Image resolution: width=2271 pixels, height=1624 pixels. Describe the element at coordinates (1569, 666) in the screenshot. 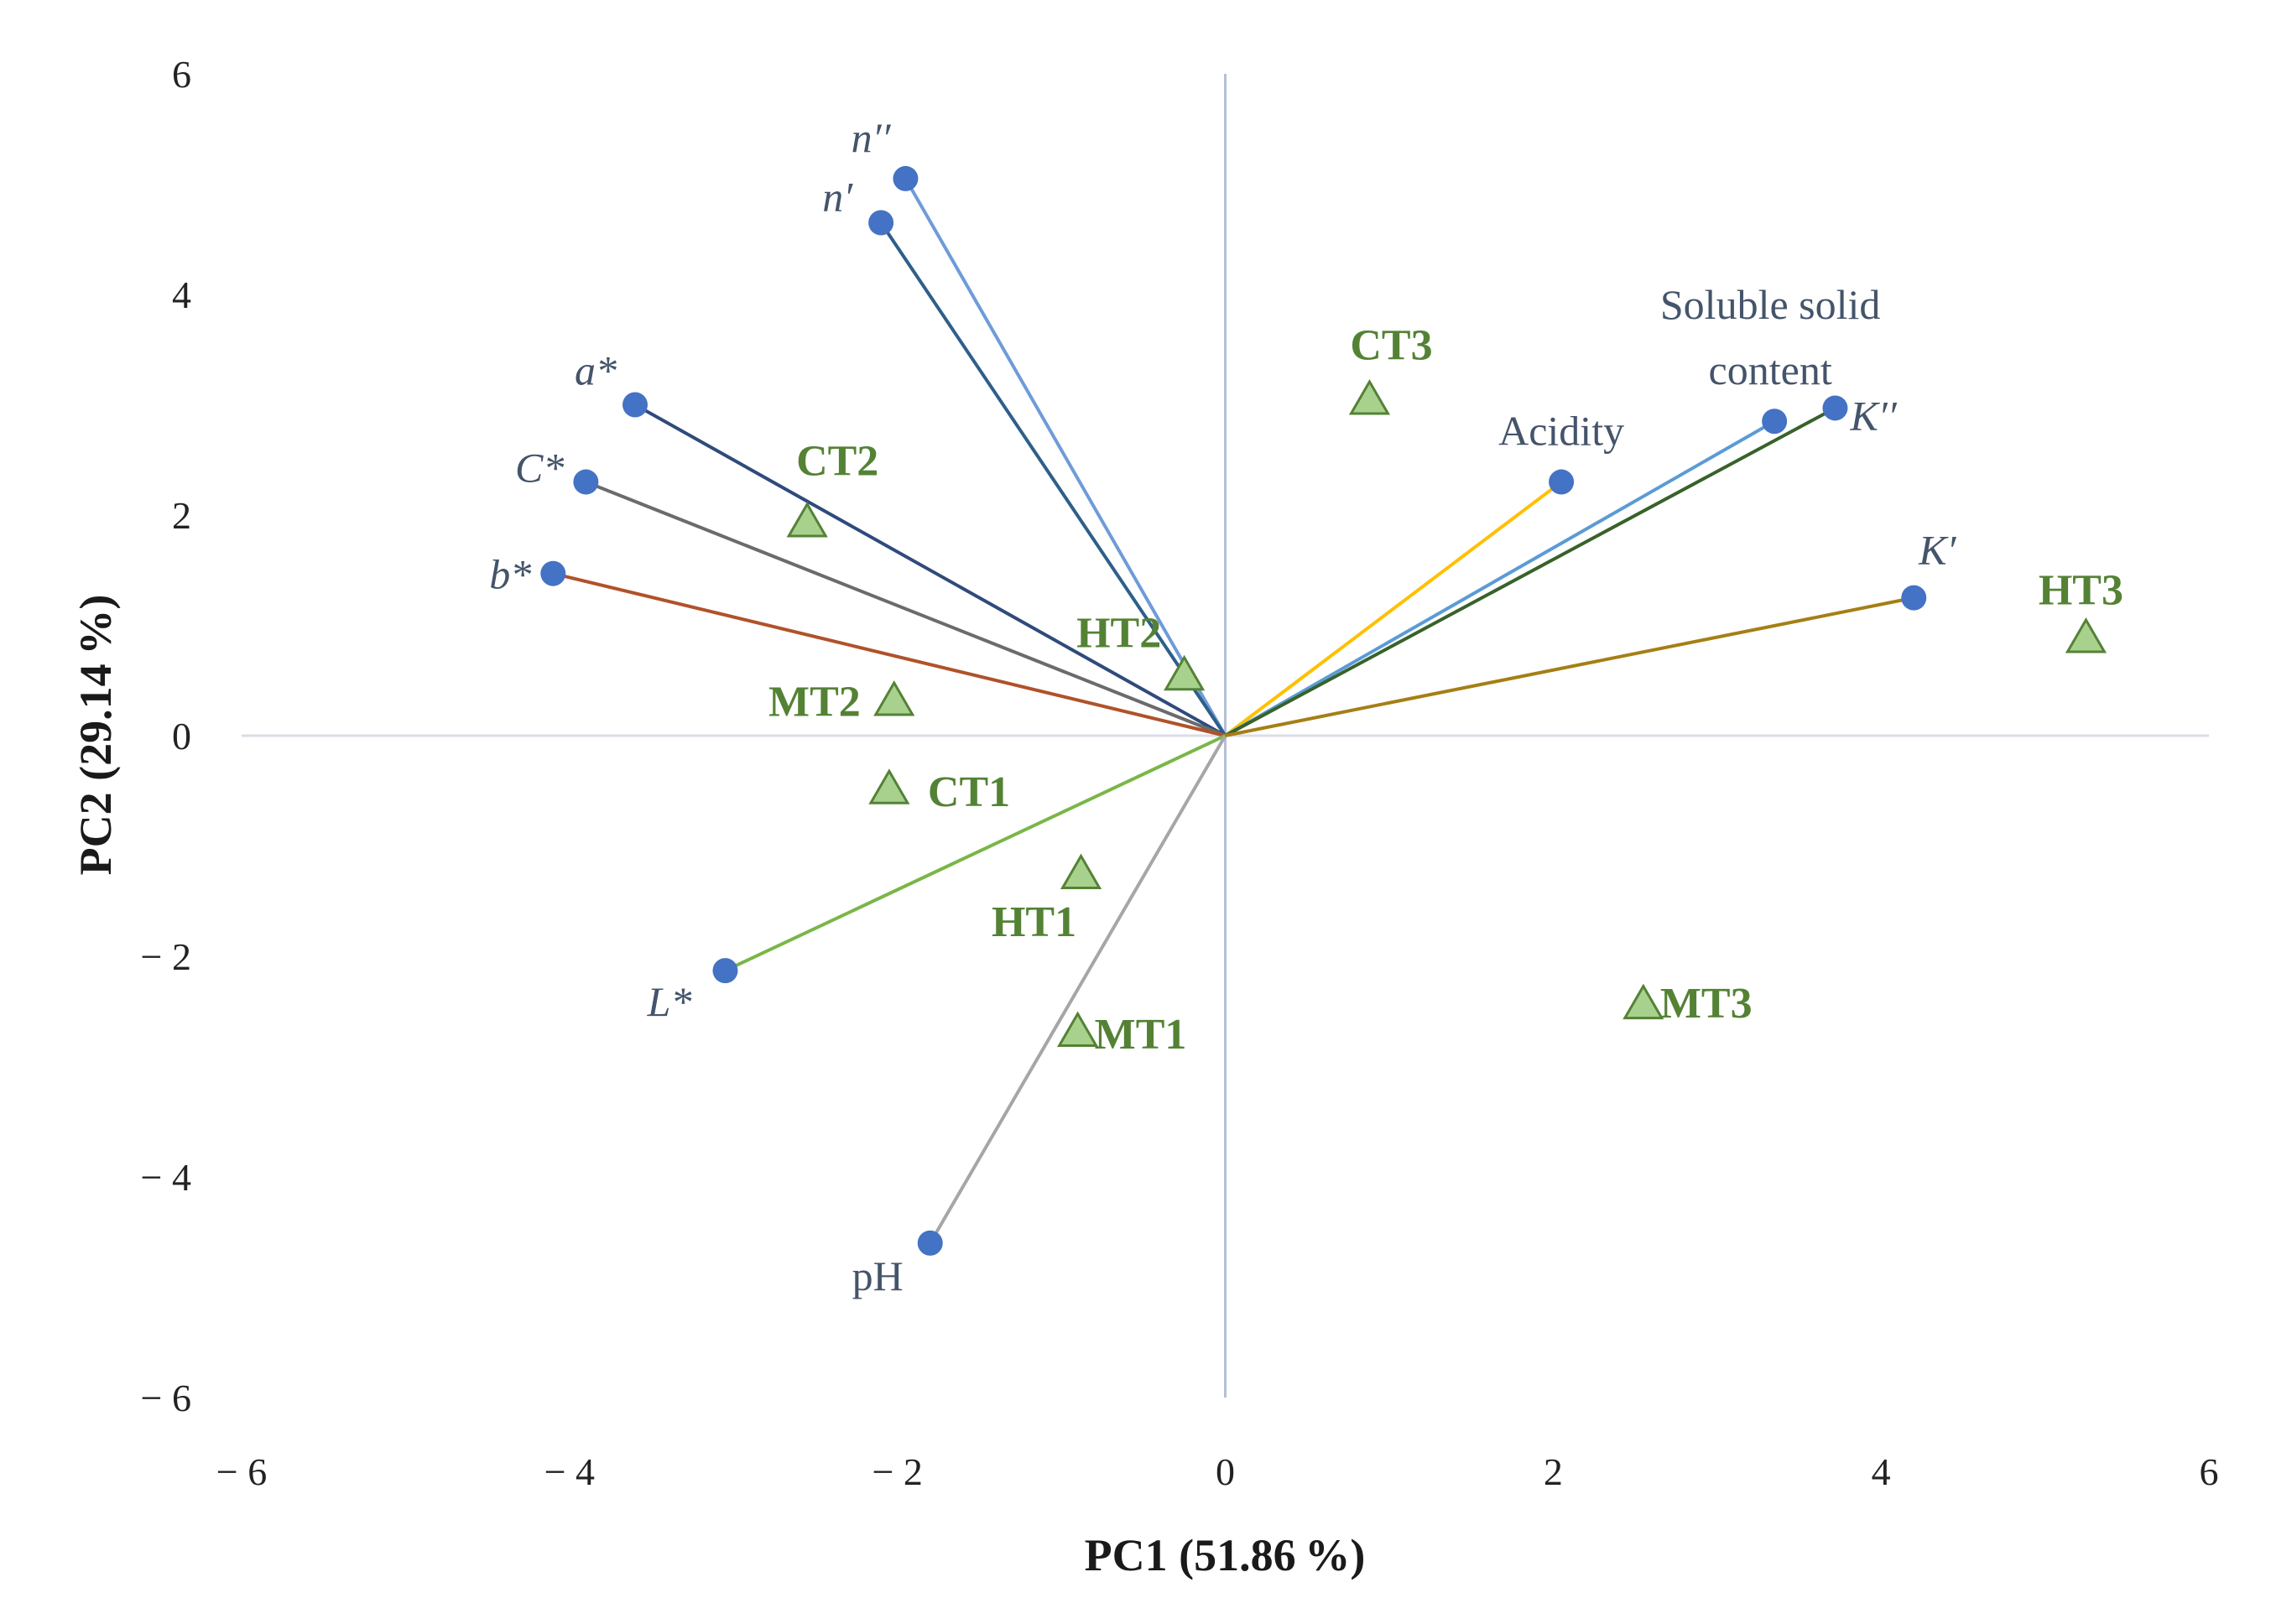

I see `loading-vector-k1` at that location.